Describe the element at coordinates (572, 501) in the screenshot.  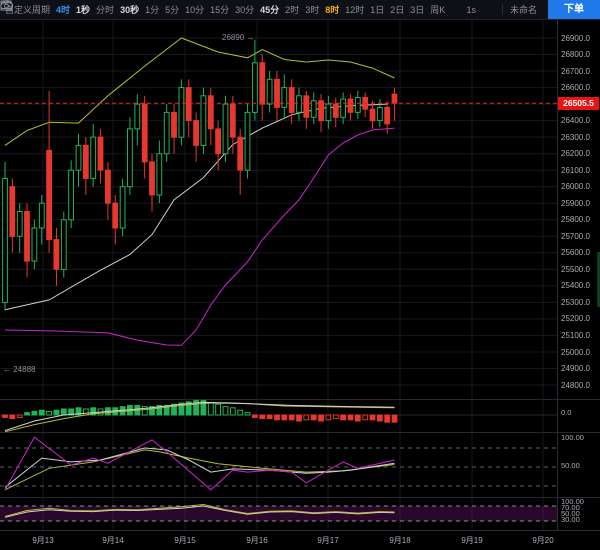
I see `rsi-axis-label: 100.00` at that location.